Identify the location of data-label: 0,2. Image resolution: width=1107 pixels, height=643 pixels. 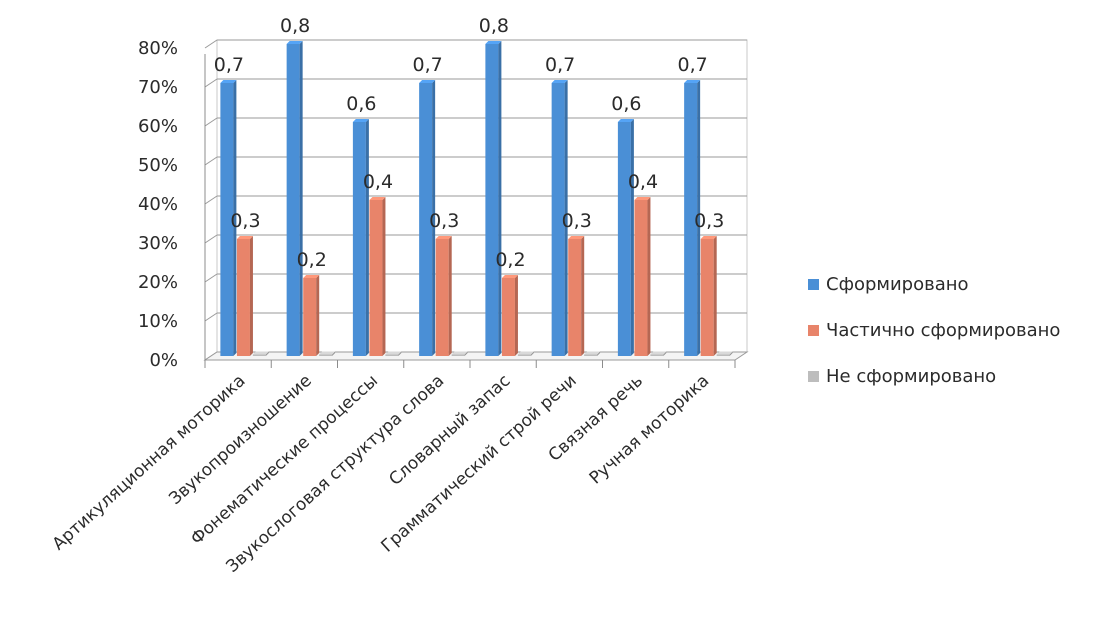
(312, 260).